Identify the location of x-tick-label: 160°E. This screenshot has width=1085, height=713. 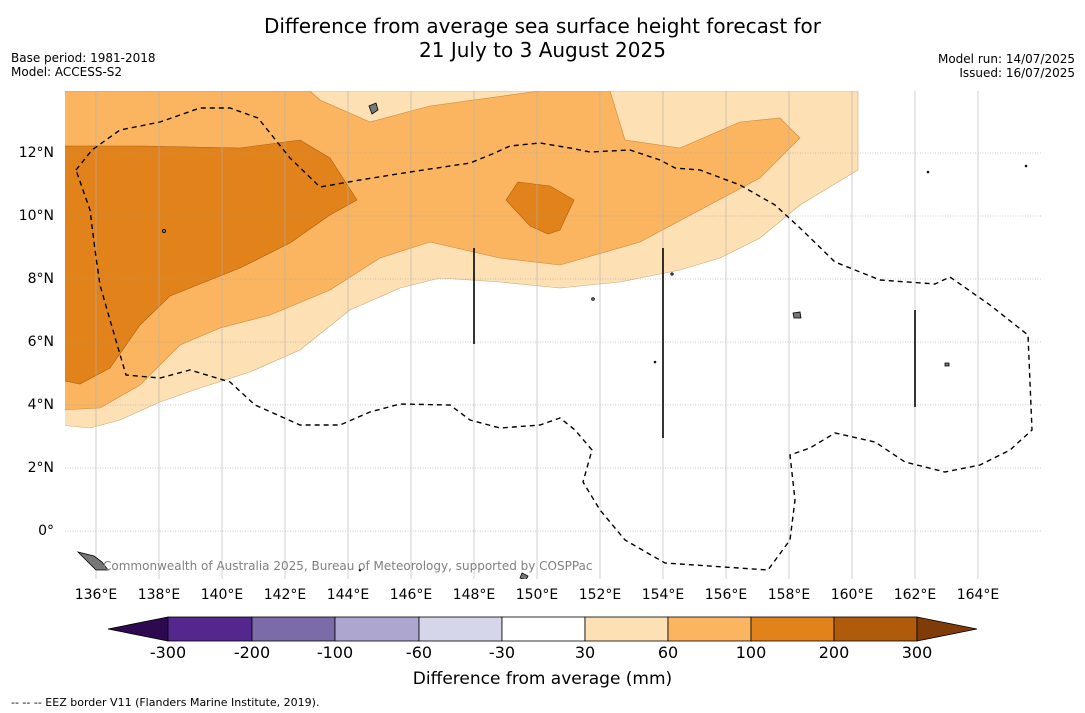
(852, 595).